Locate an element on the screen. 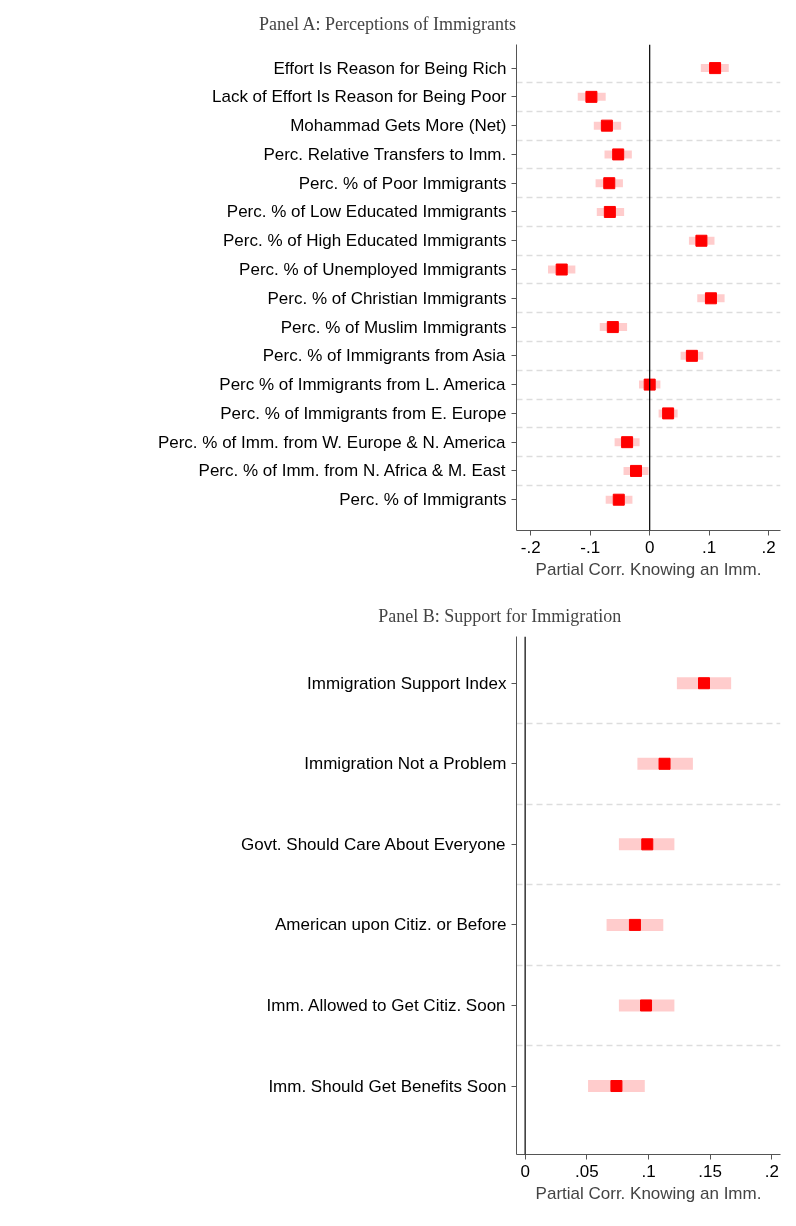  y-tick-label: Imm. Allowed to Get Citiz. Soon is located at coordinates (386, 1005).